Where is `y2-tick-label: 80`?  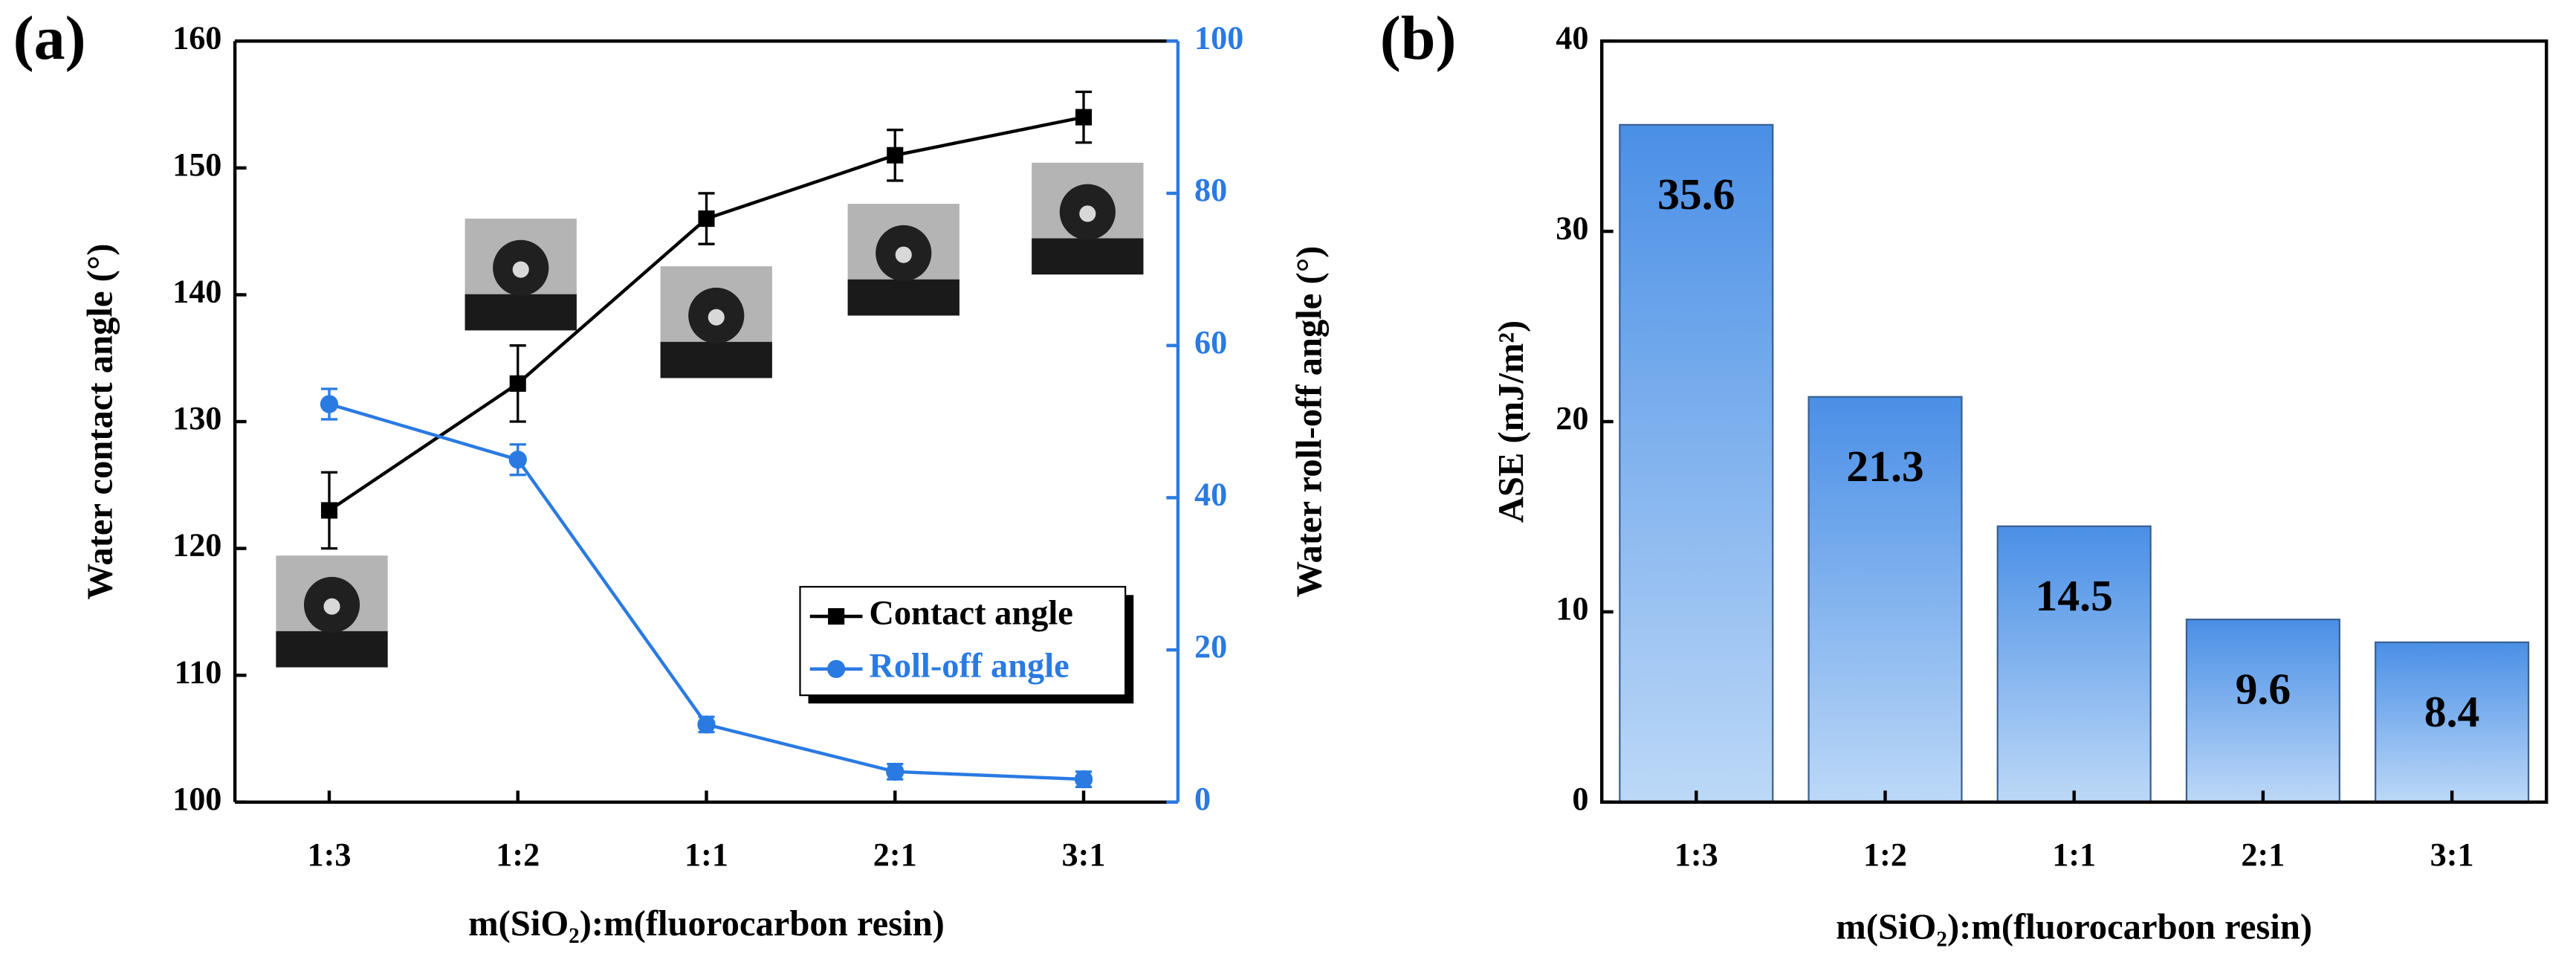
y2-tick-label: 80 is located at coordinates (1210, 190).